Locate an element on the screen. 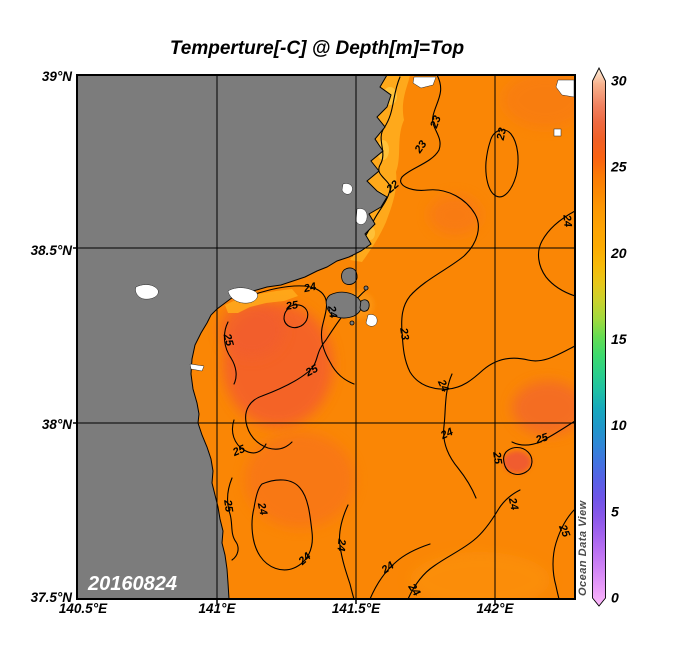  colorbar-tick: 10 is located at coordinates (619, 425).